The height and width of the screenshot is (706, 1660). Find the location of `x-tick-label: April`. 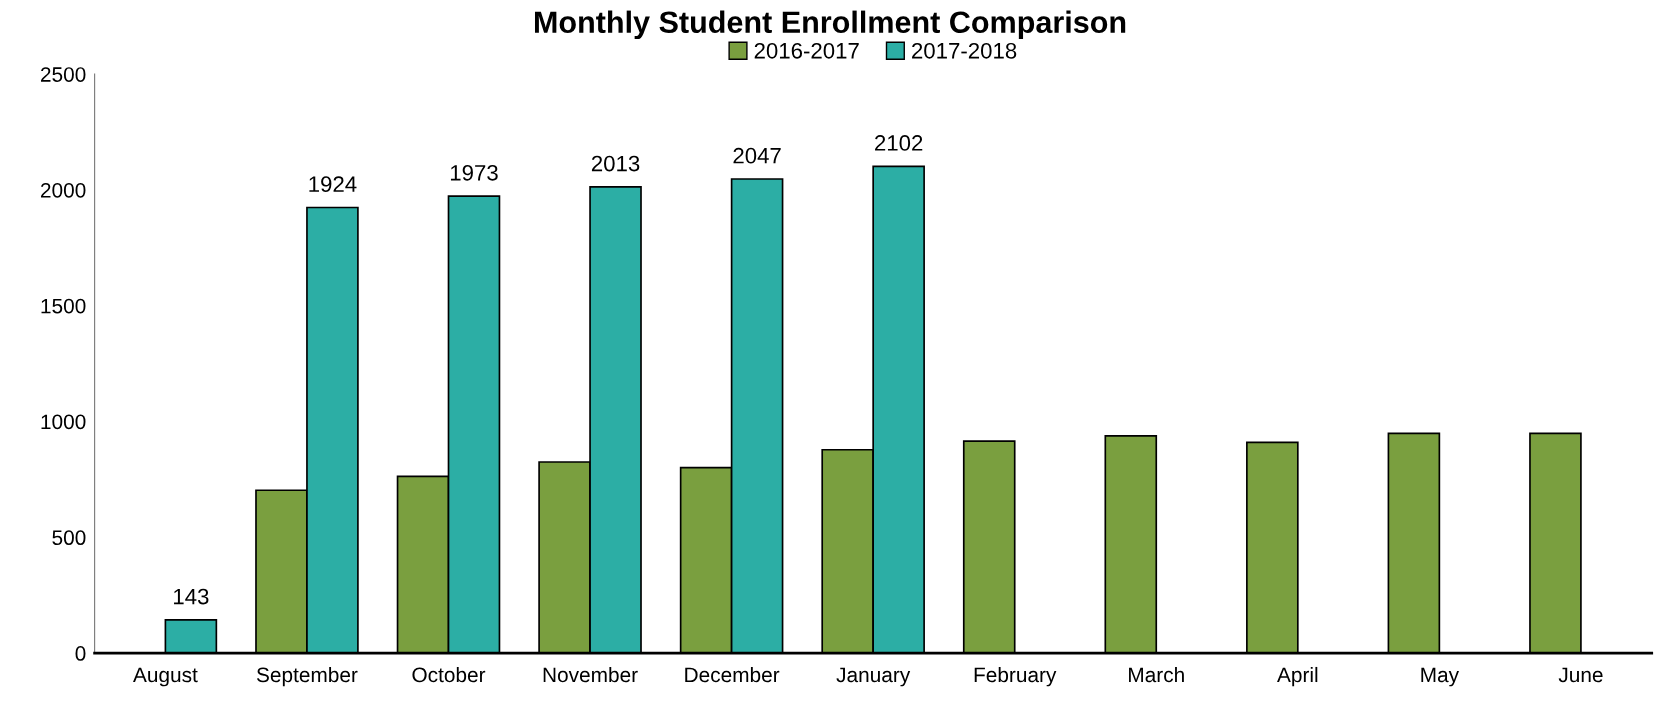

x-tick-label: April is located at coordinates (1297, 676).